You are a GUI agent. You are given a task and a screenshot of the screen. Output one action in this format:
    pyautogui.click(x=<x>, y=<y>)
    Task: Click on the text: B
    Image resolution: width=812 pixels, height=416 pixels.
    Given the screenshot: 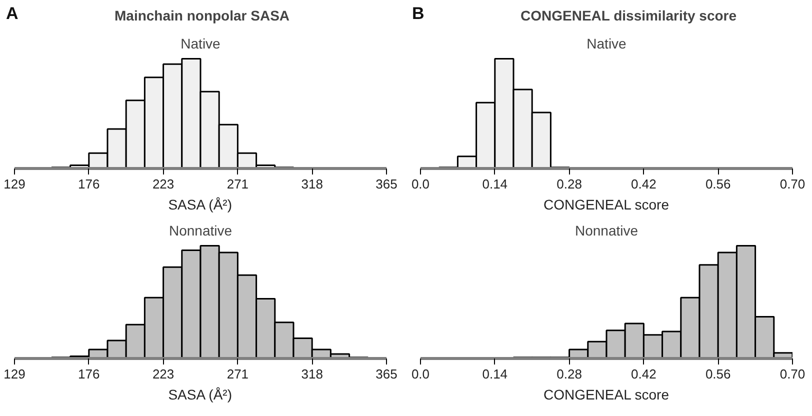 What is the action you would take?
    pyautogui.click(x=418, y=14)
    